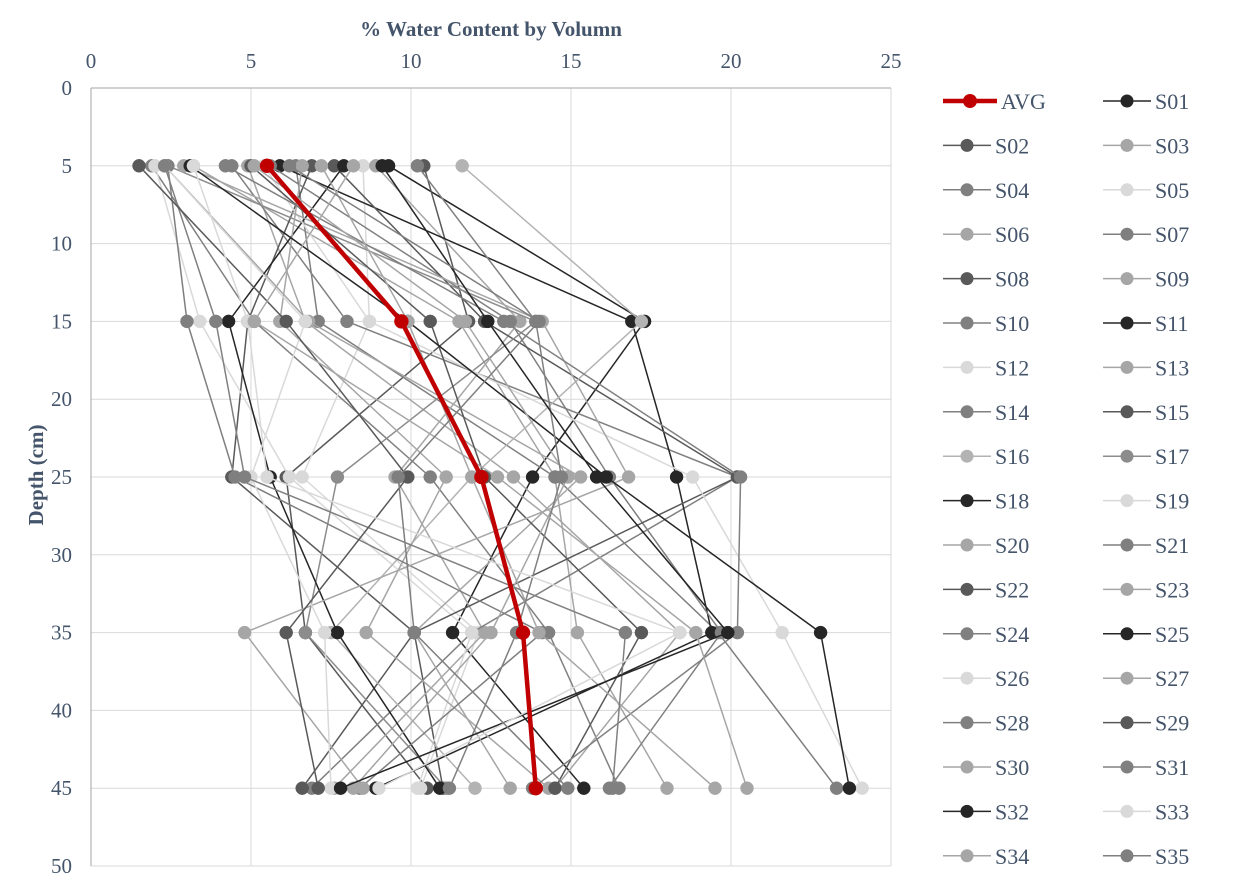  What do you see at coordinates (61, 477) in the screenshot?
I see `y-tick-label: 25` at bounding box center [61, 477].